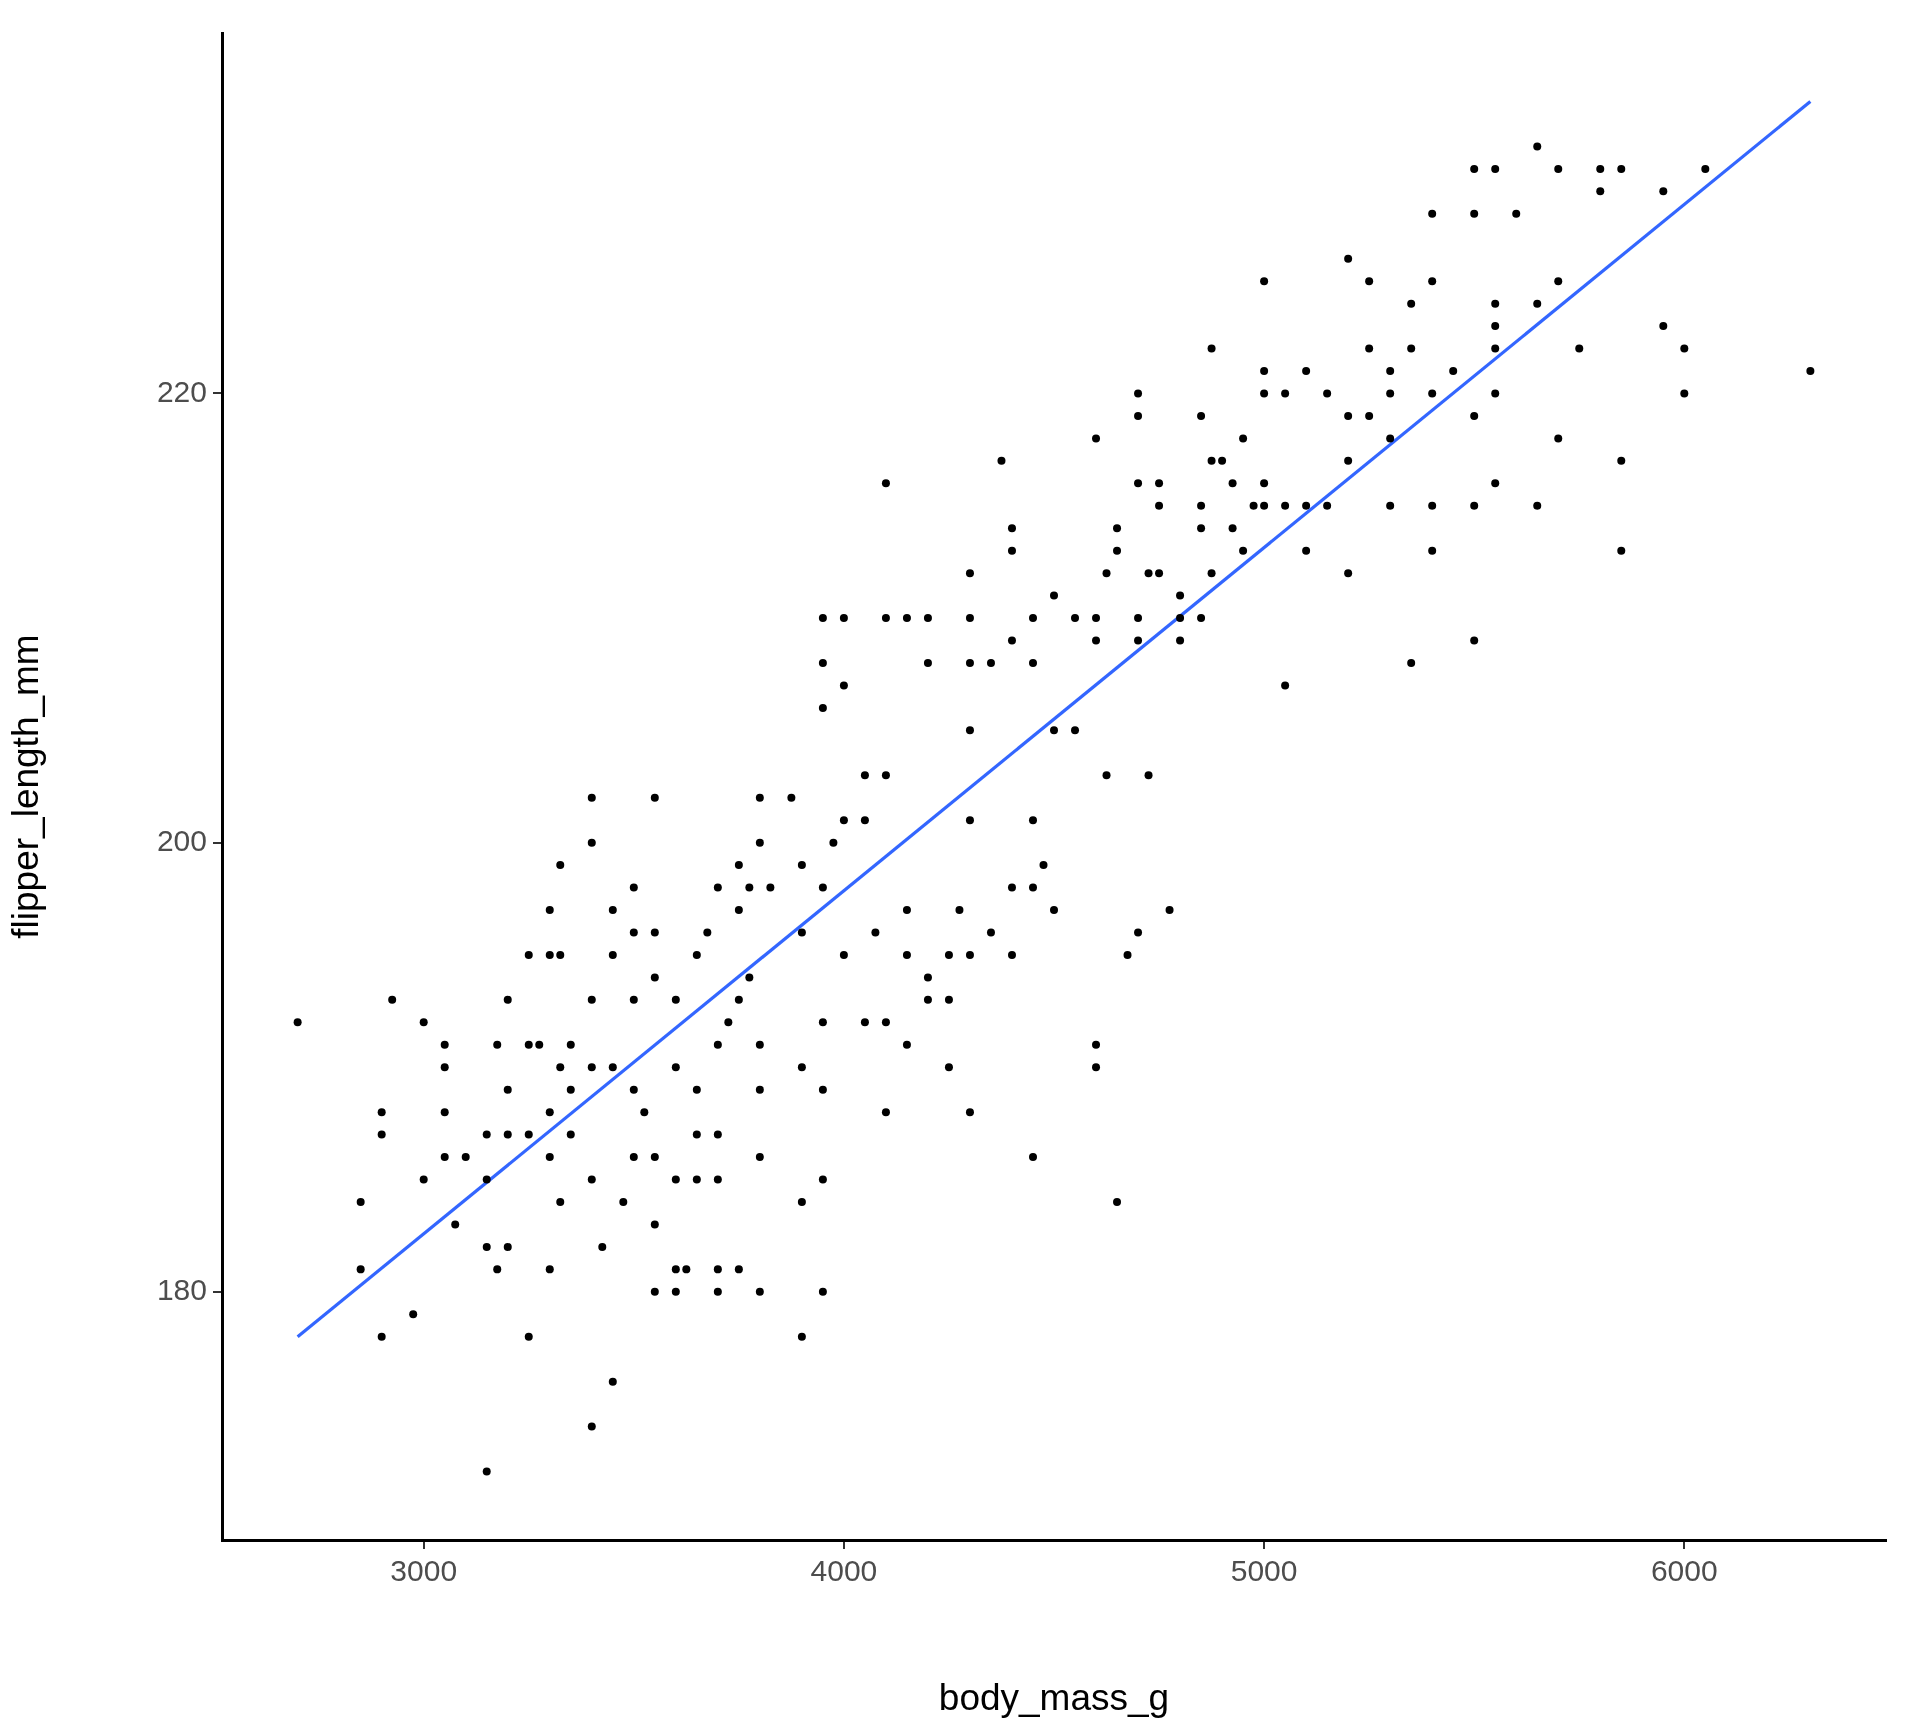  What do you see at coordinates (181, 840) in the screenshot?
I see `y-tick-label: 200` at bounding box center [181, 840].